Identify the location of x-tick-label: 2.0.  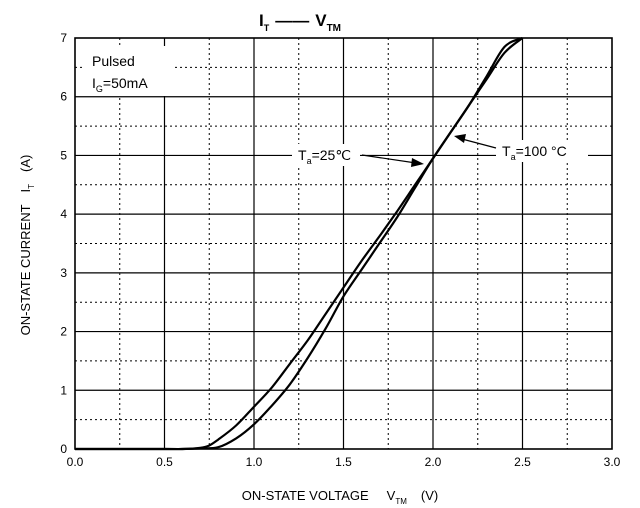
(433, 462).